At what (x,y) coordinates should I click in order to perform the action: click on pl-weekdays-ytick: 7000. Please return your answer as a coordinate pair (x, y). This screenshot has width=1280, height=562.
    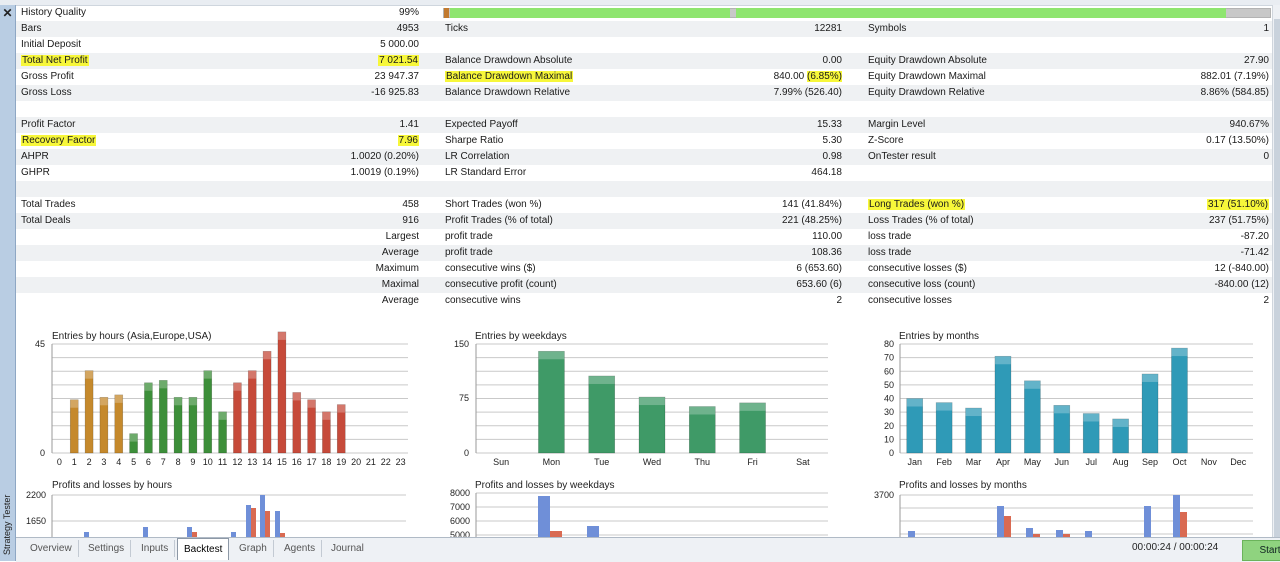
    Looking at the image, I should click on (460, 507).